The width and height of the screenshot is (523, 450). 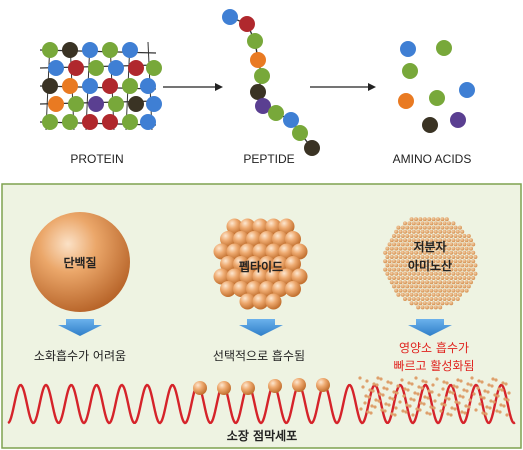 I want to click on arrow-protein-to-peptide, so click(x=193, y=87).